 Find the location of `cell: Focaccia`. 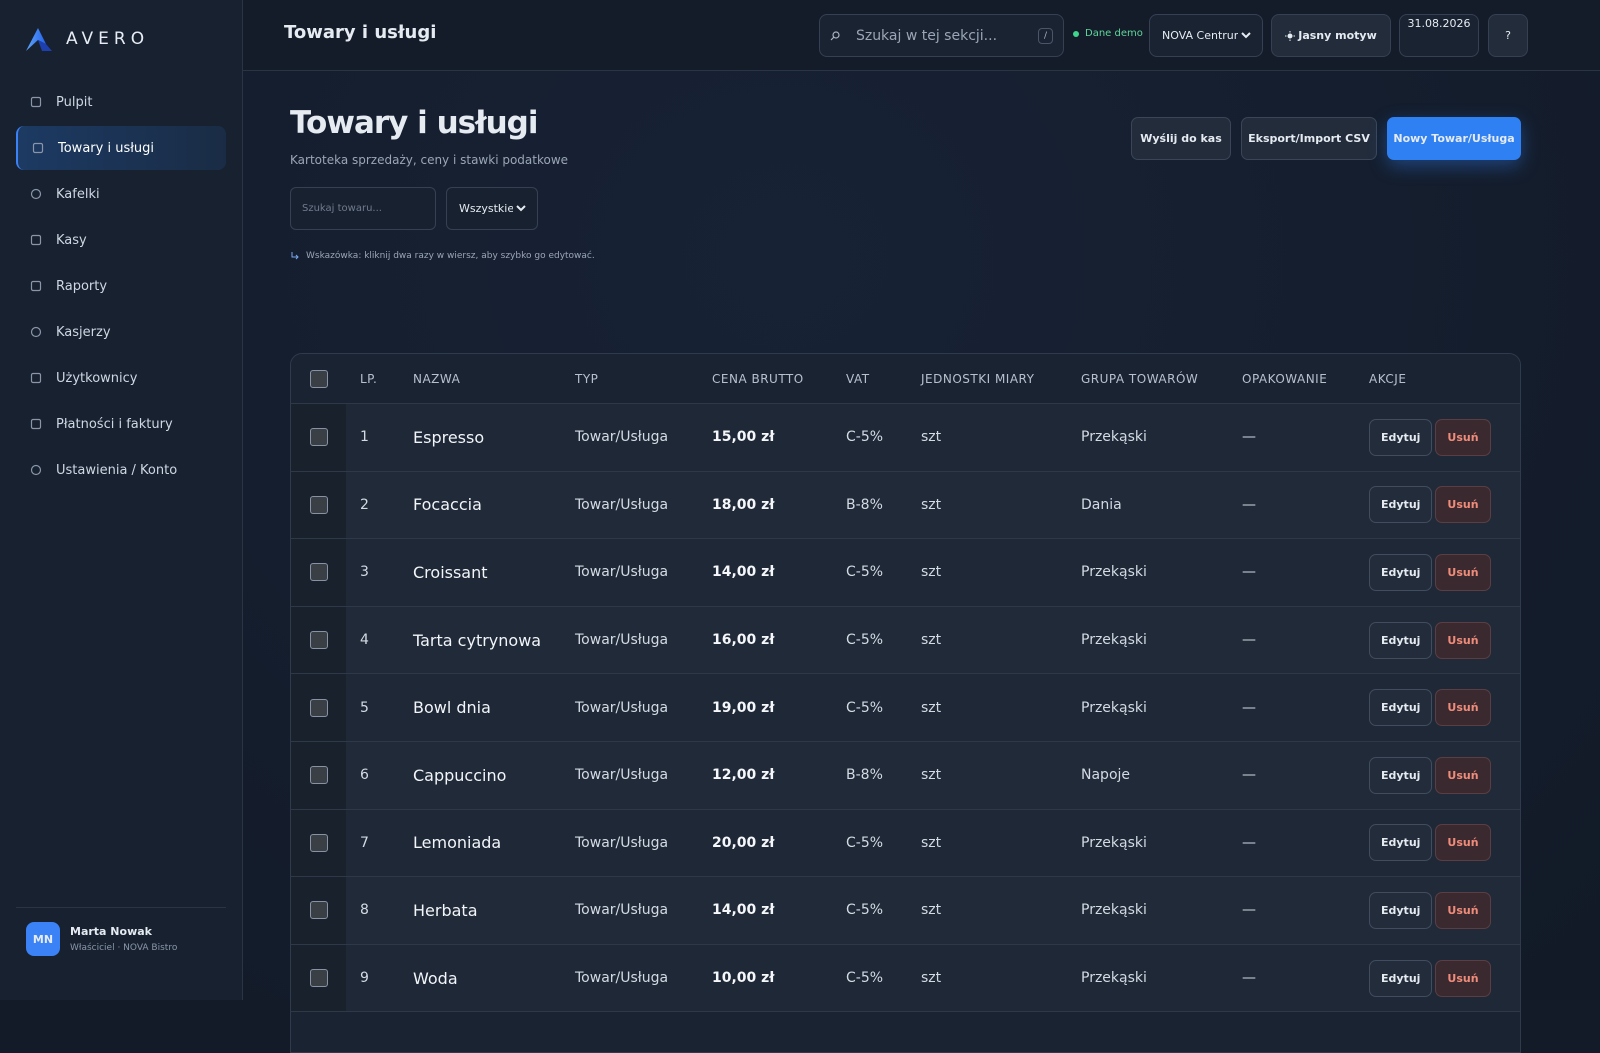

cell: Focaccia is located at coordinates (447, 505).